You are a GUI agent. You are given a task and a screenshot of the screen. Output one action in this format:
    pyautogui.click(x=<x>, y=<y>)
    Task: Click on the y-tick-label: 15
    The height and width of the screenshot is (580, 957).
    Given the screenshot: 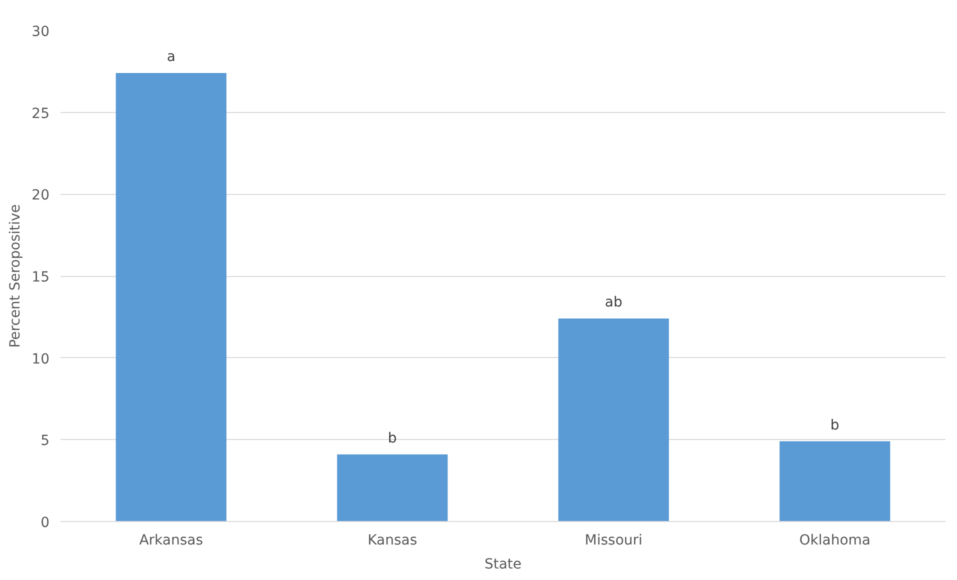 What is the action you would take?
    pyautogui.click(x=41, y=278)
    